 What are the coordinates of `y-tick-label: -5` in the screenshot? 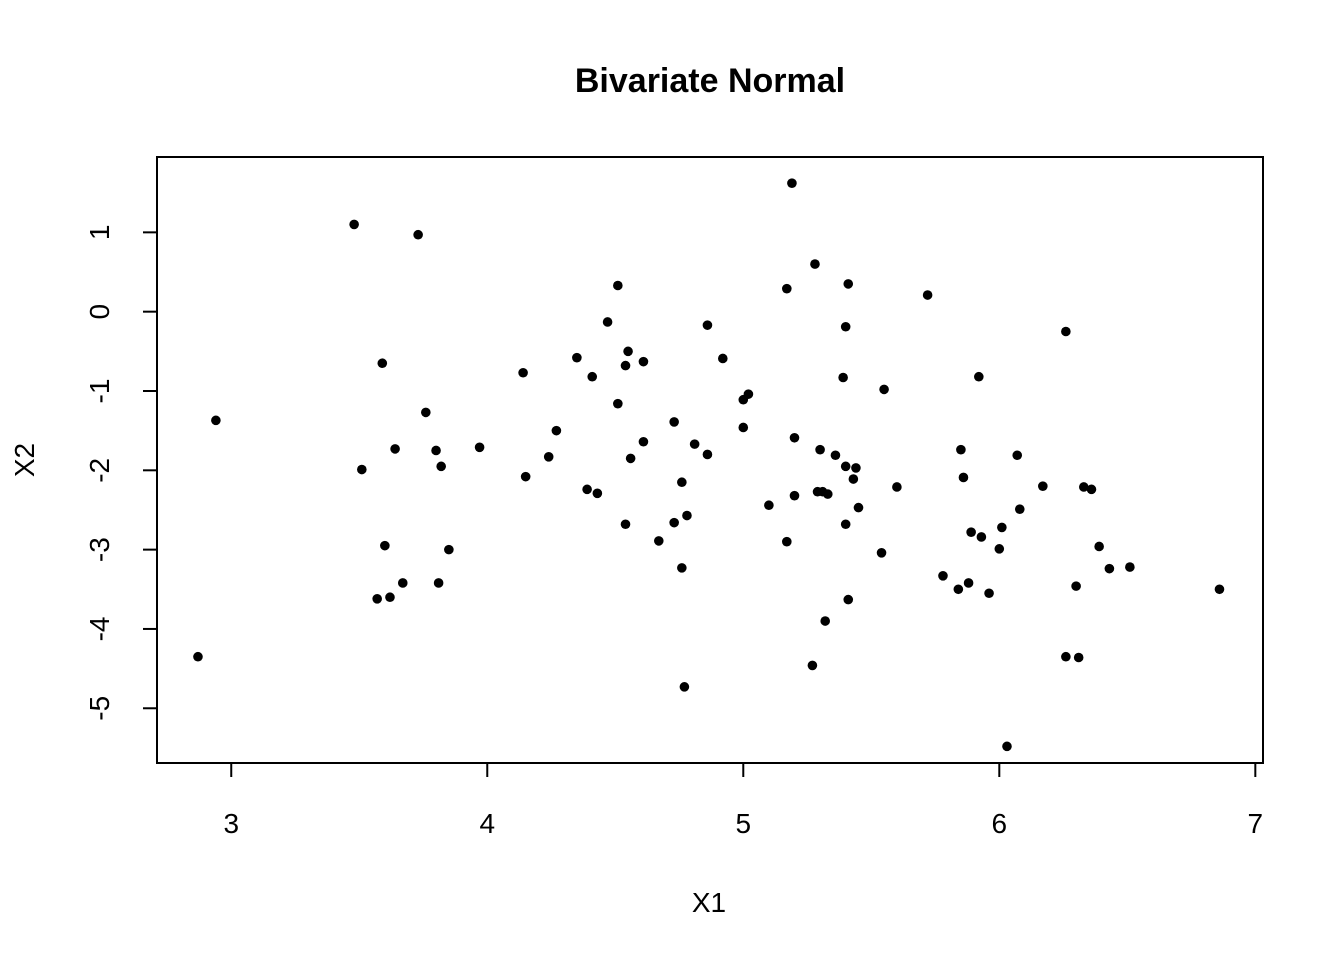 It's located at (99, 708).